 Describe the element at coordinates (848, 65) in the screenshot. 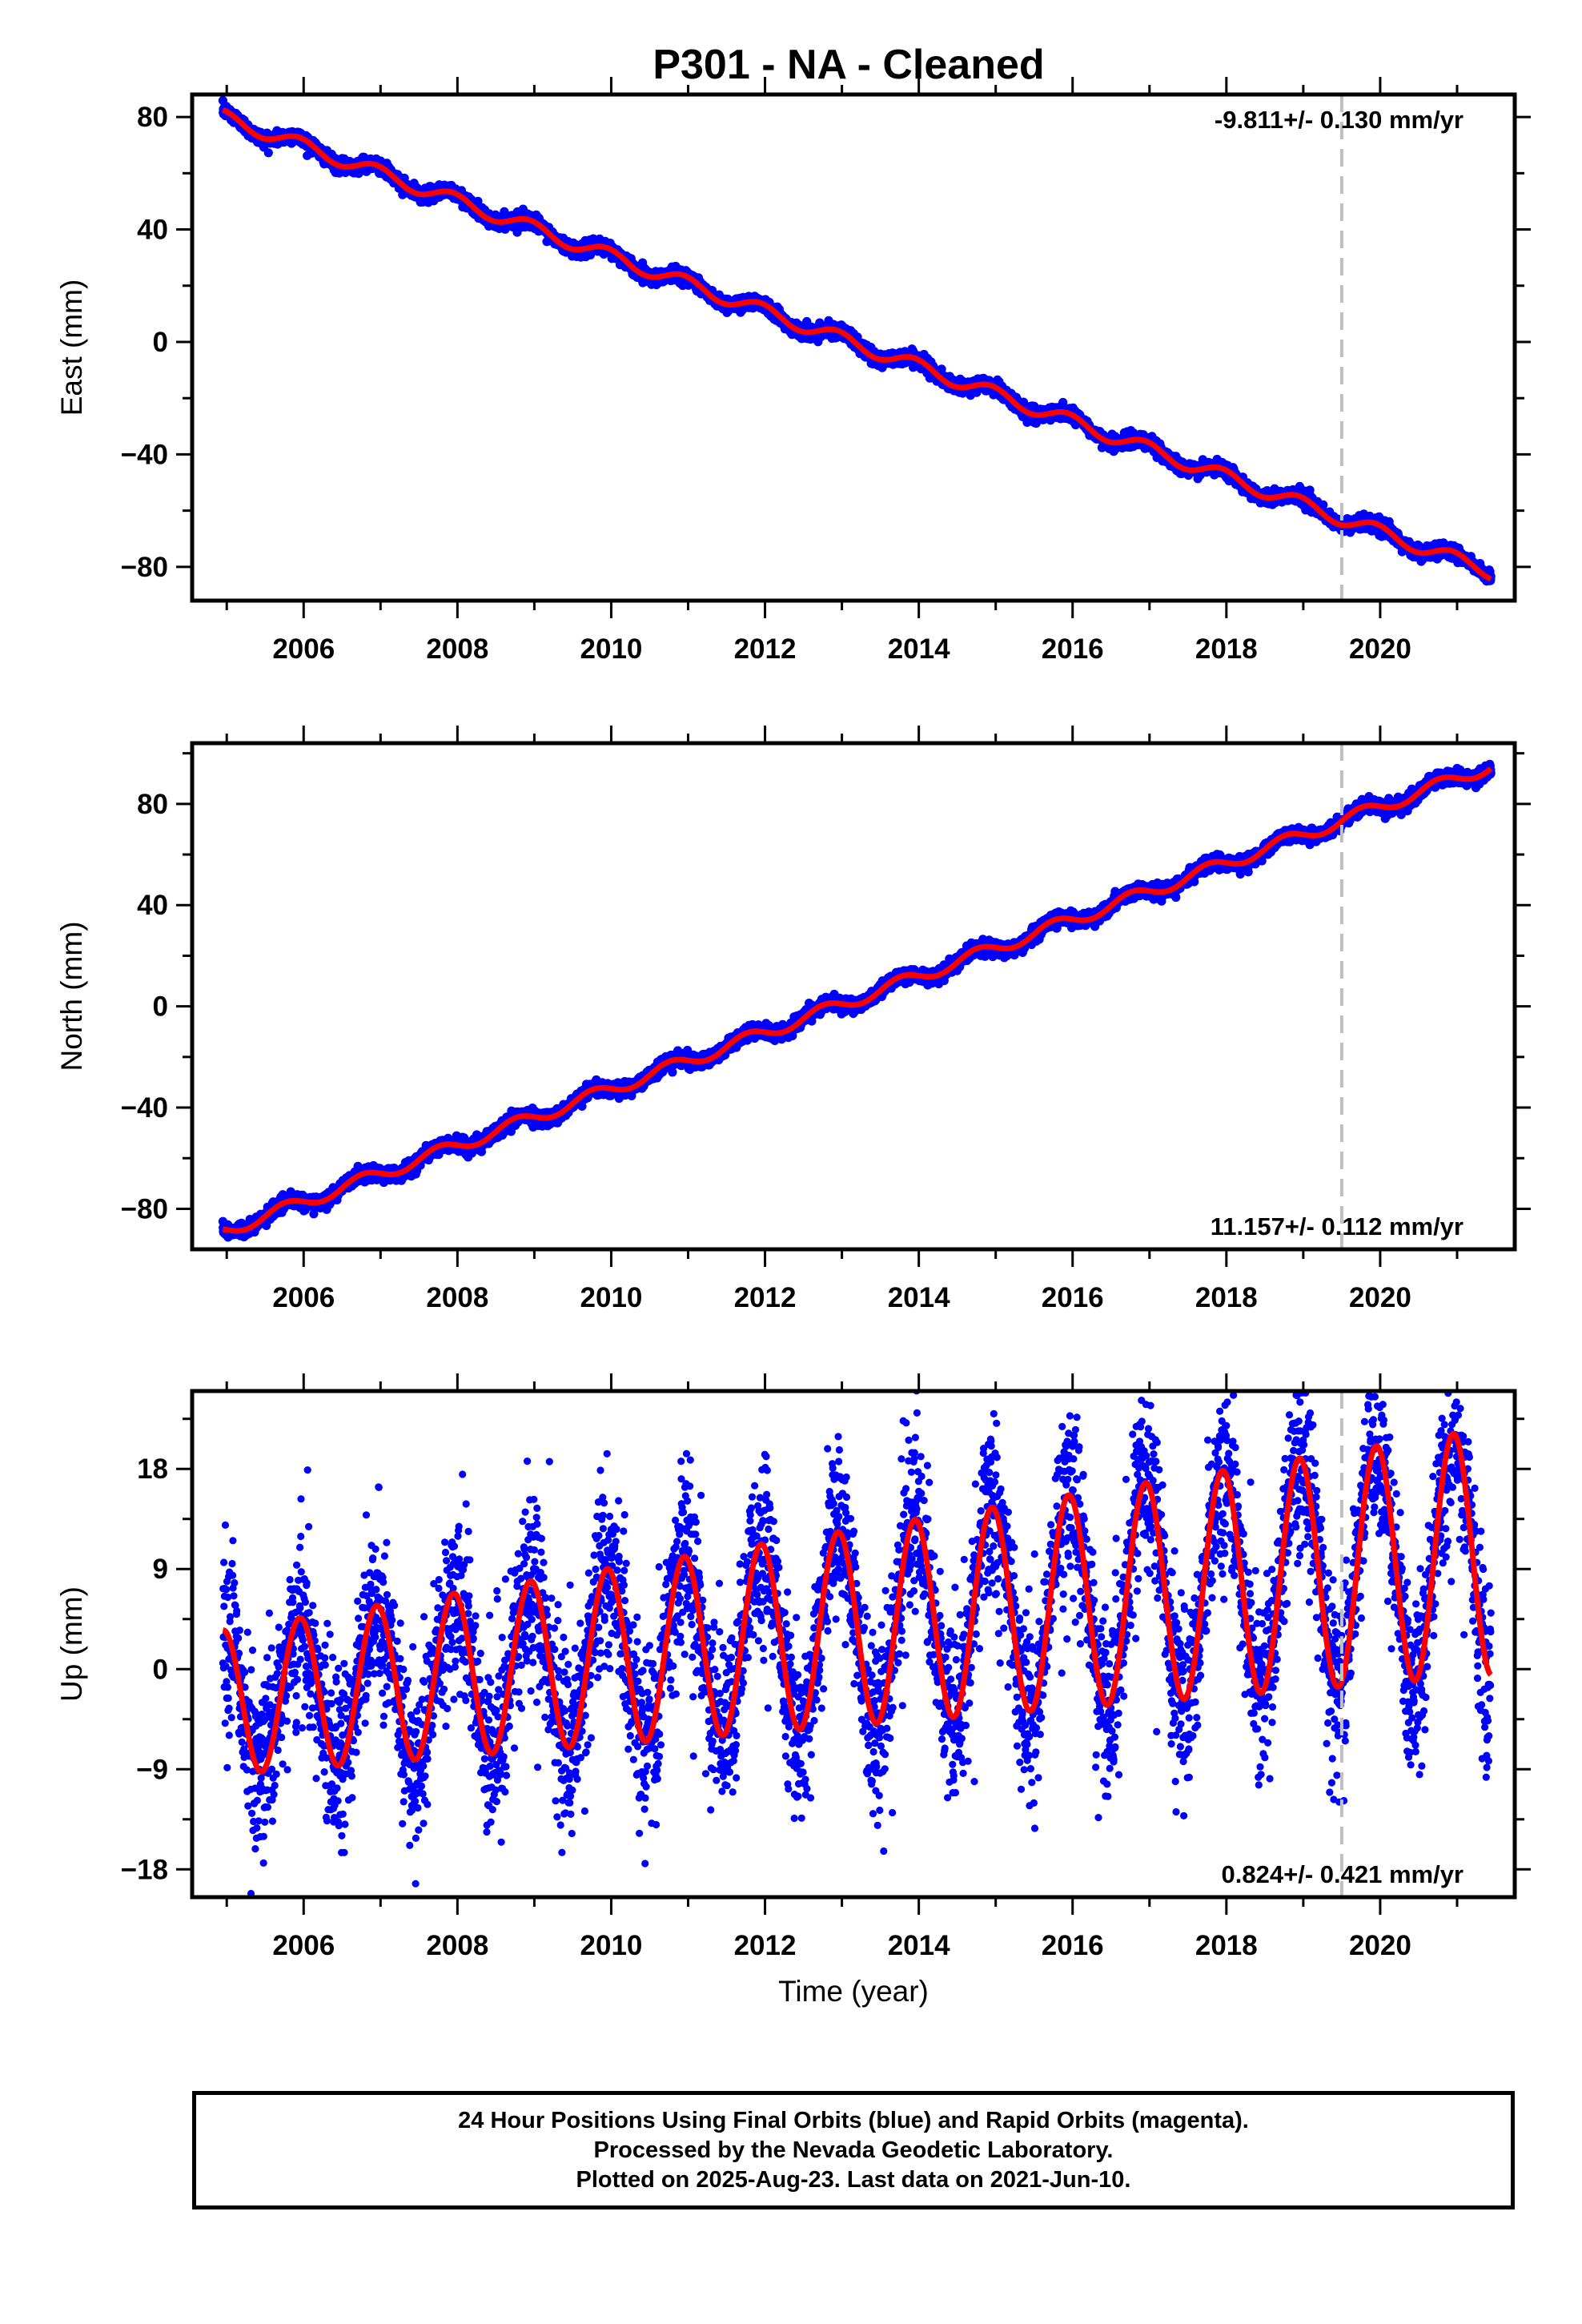

I see `figure-title: P301 - NA - Cleaned` at that location.